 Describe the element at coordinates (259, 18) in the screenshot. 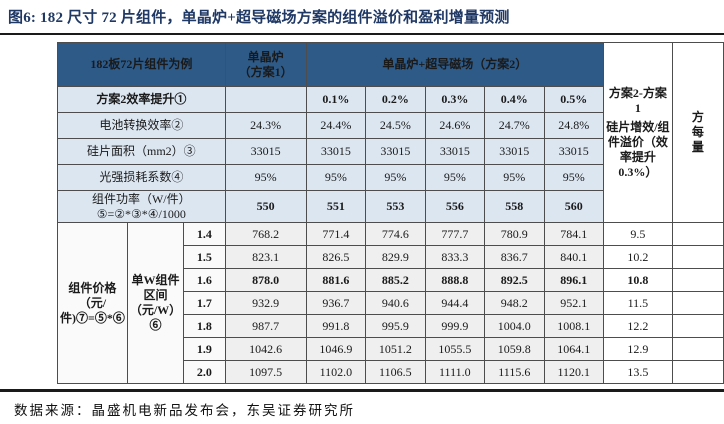

I see `figure-title: 图6: 182 尺寸 72 片组件，单晶炉+超导磁场方案的组件溢价和盈利增量预测` at that location.